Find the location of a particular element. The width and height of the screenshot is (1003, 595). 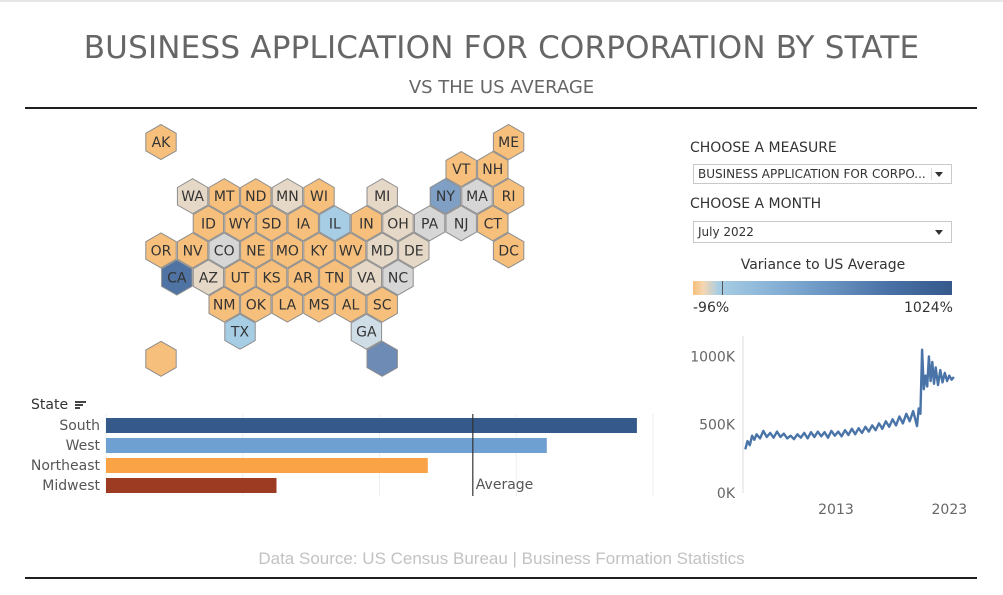

hex-label-dc: DC is located at coordinates (508, 251).